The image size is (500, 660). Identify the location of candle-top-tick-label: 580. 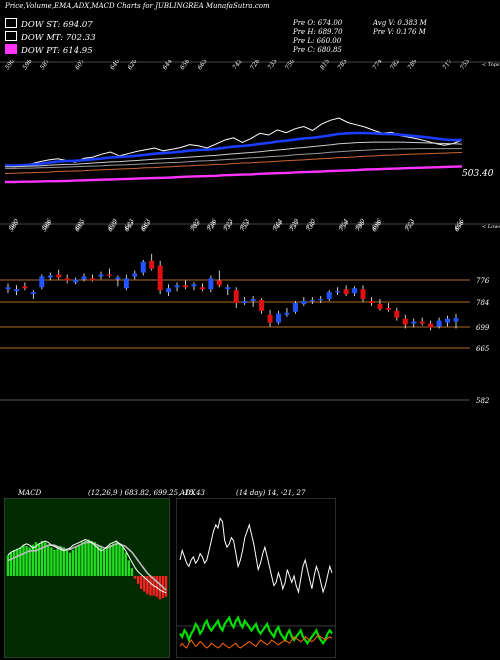
(14, 227).